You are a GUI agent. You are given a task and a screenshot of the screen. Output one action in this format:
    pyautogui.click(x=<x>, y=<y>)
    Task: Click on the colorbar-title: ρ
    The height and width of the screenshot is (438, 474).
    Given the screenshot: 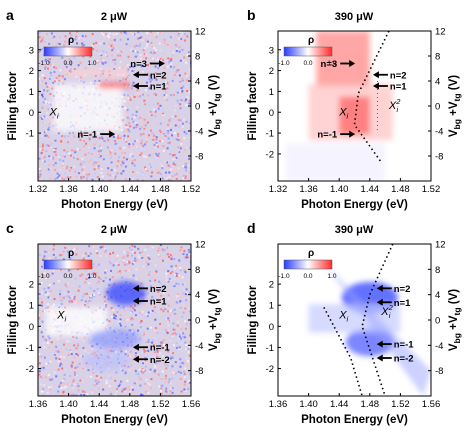 What is the action you would take?
    pyautogui.click(x=71, y=253)
    